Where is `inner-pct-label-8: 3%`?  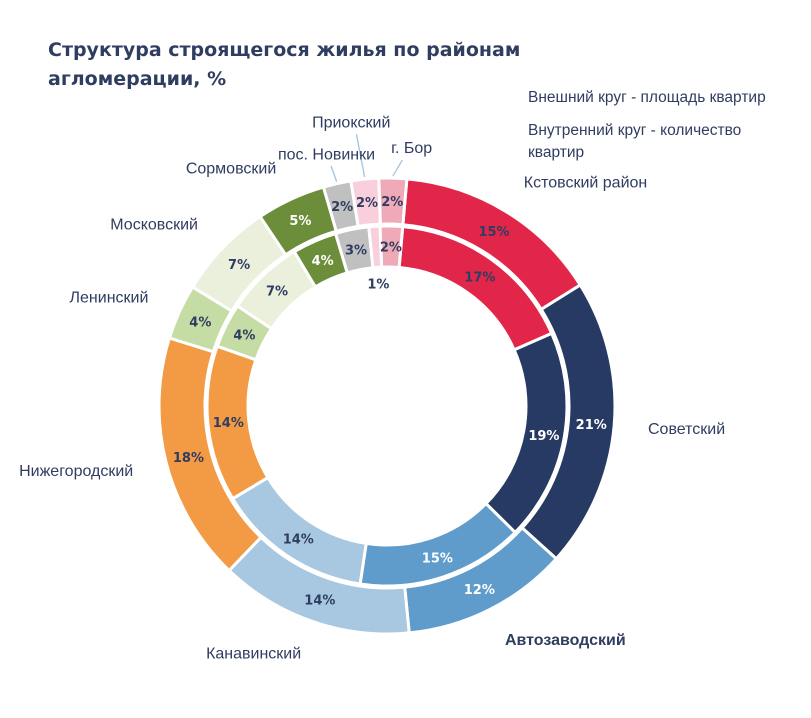 inner-pct-label-8: 3% is located at coordinates (356, 251).